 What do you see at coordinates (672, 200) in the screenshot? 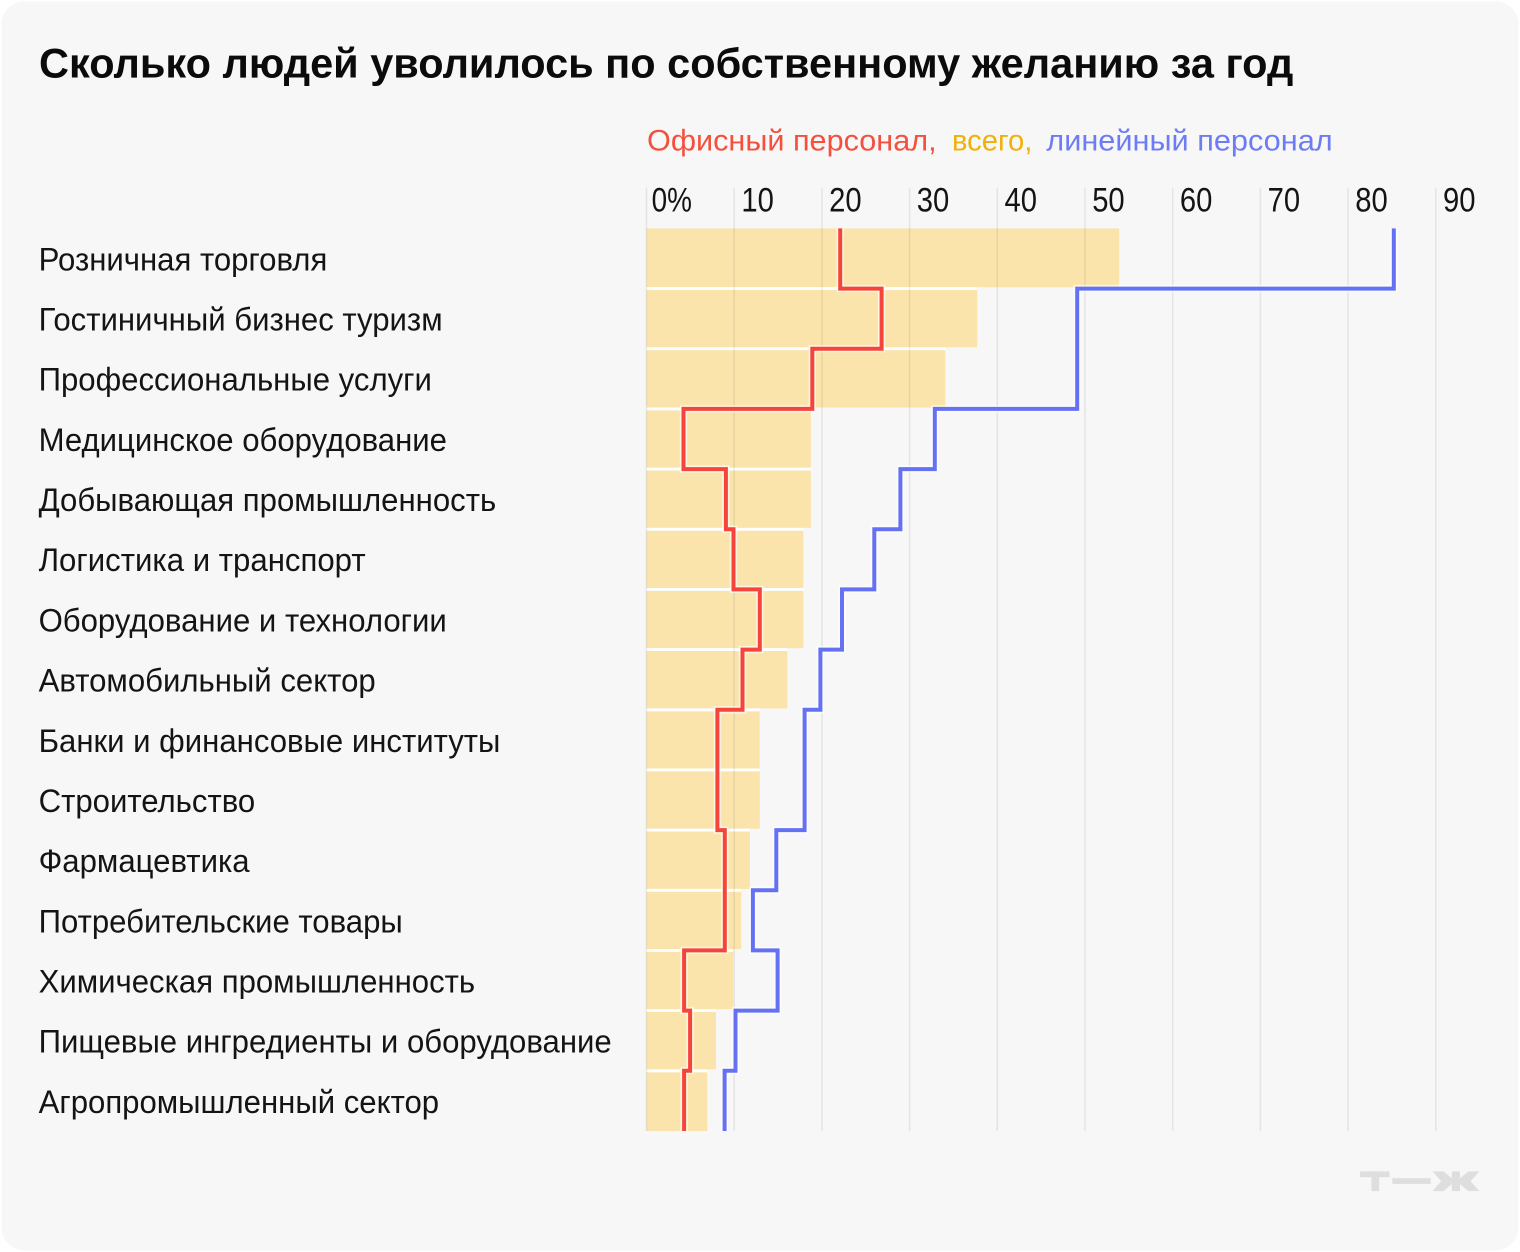
I see `svg-text: 0%` at bounding box center [672, 200].